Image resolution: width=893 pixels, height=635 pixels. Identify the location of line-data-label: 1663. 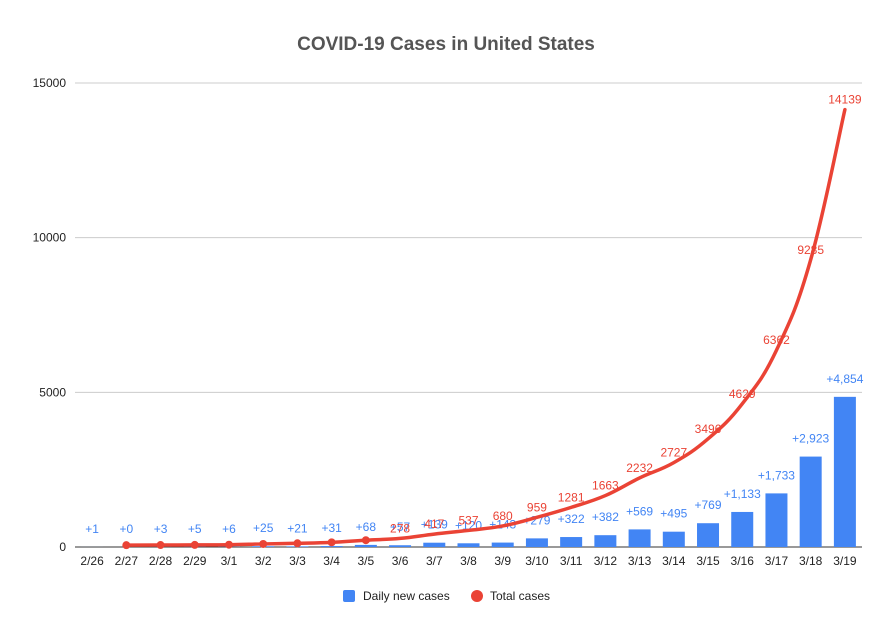
(605, 486).